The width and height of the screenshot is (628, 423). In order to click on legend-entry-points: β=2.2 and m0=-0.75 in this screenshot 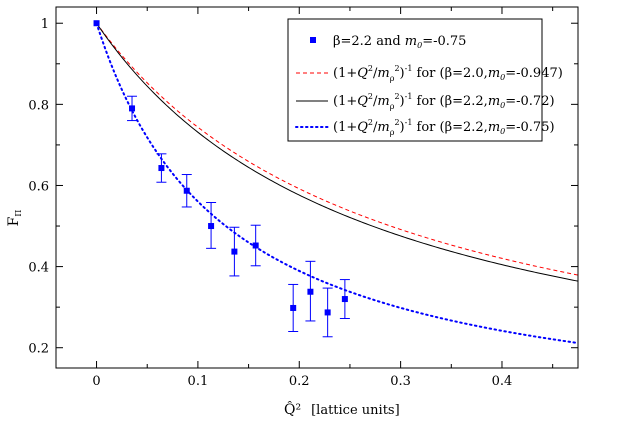, I will do `click(399, 42)`.